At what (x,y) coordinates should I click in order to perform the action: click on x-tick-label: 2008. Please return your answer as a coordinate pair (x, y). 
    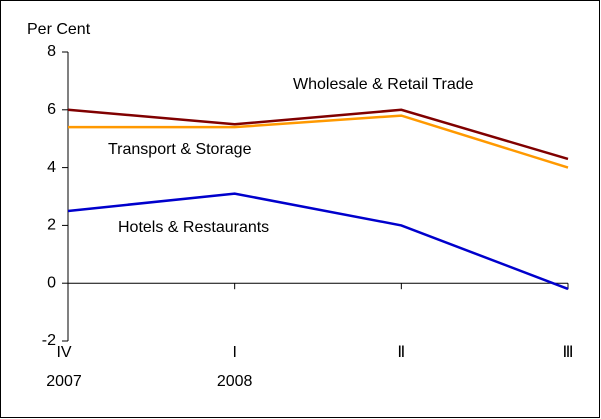
    Looking at the image, I should click on (235, 381).